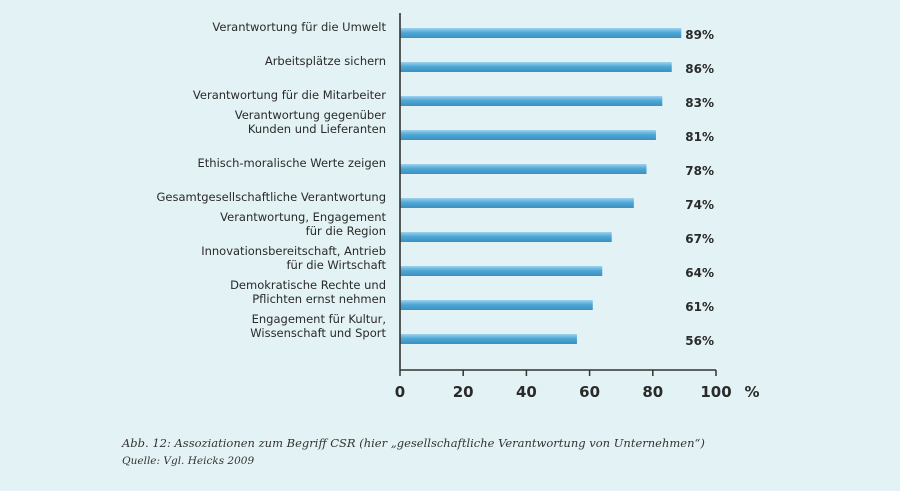  I want to click on category-label-line: Verantwortung, Engagement, so click(303, 217).